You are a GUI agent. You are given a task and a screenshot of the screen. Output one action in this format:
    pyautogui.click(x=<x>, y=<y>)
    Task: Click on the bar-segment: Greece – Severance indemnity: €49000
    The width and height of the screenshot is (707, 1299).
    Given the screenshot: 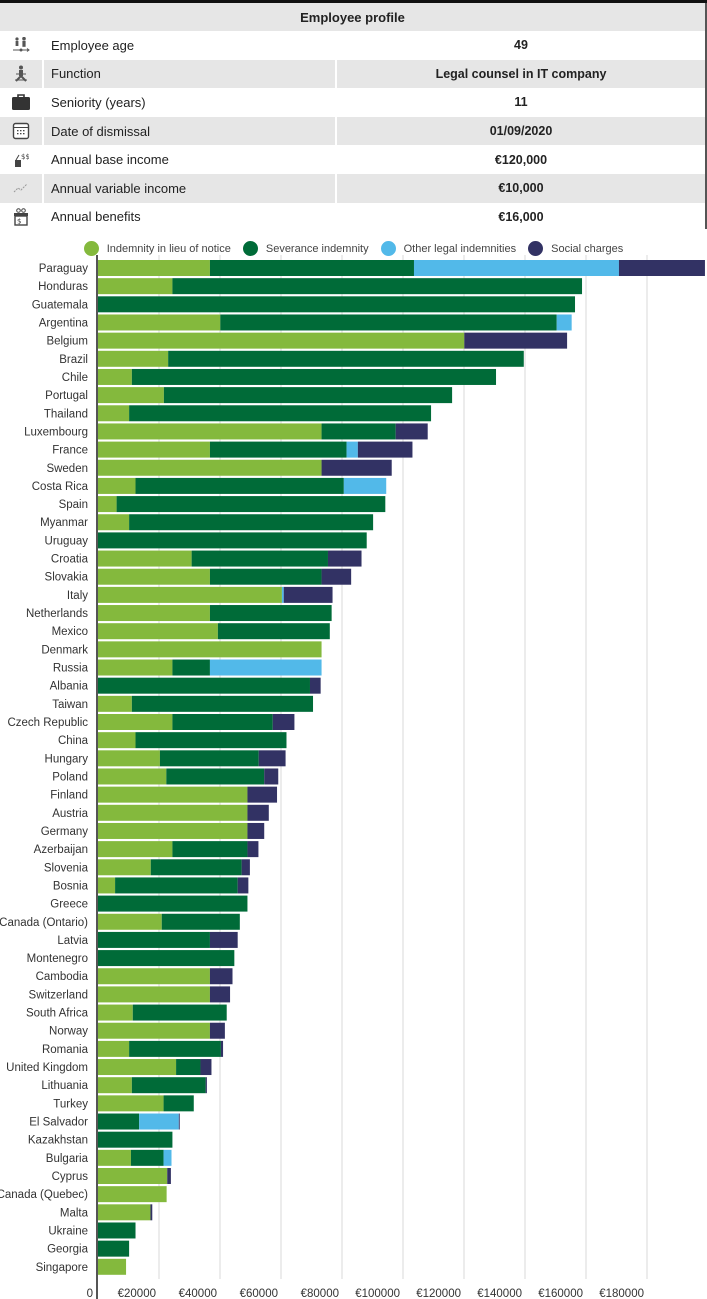 What is the action you would take?
    pyautogui.click(x=173, y=903)
    